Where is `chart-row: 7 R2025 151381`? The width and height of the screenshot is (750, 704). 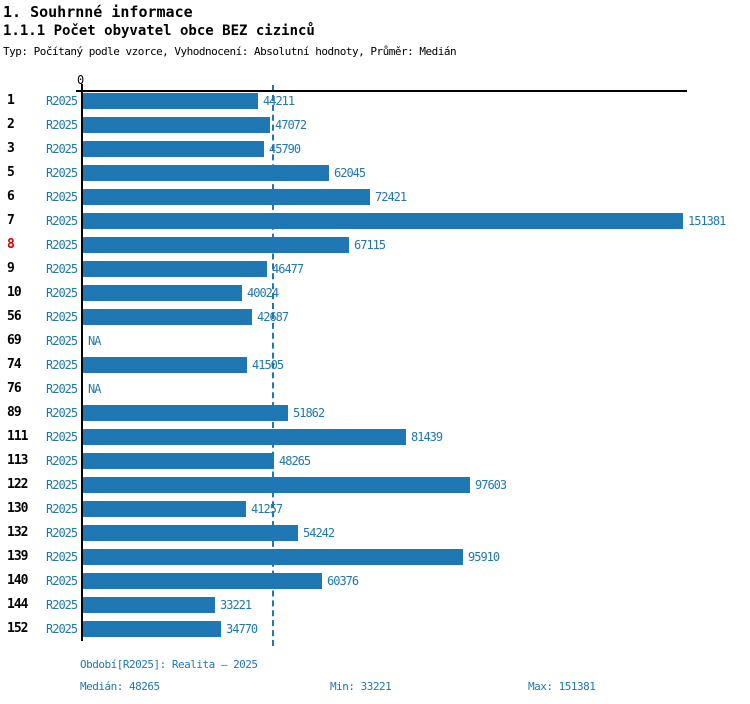 chart-row: 7 R2025 151381 is located at coordinates (375, 221).